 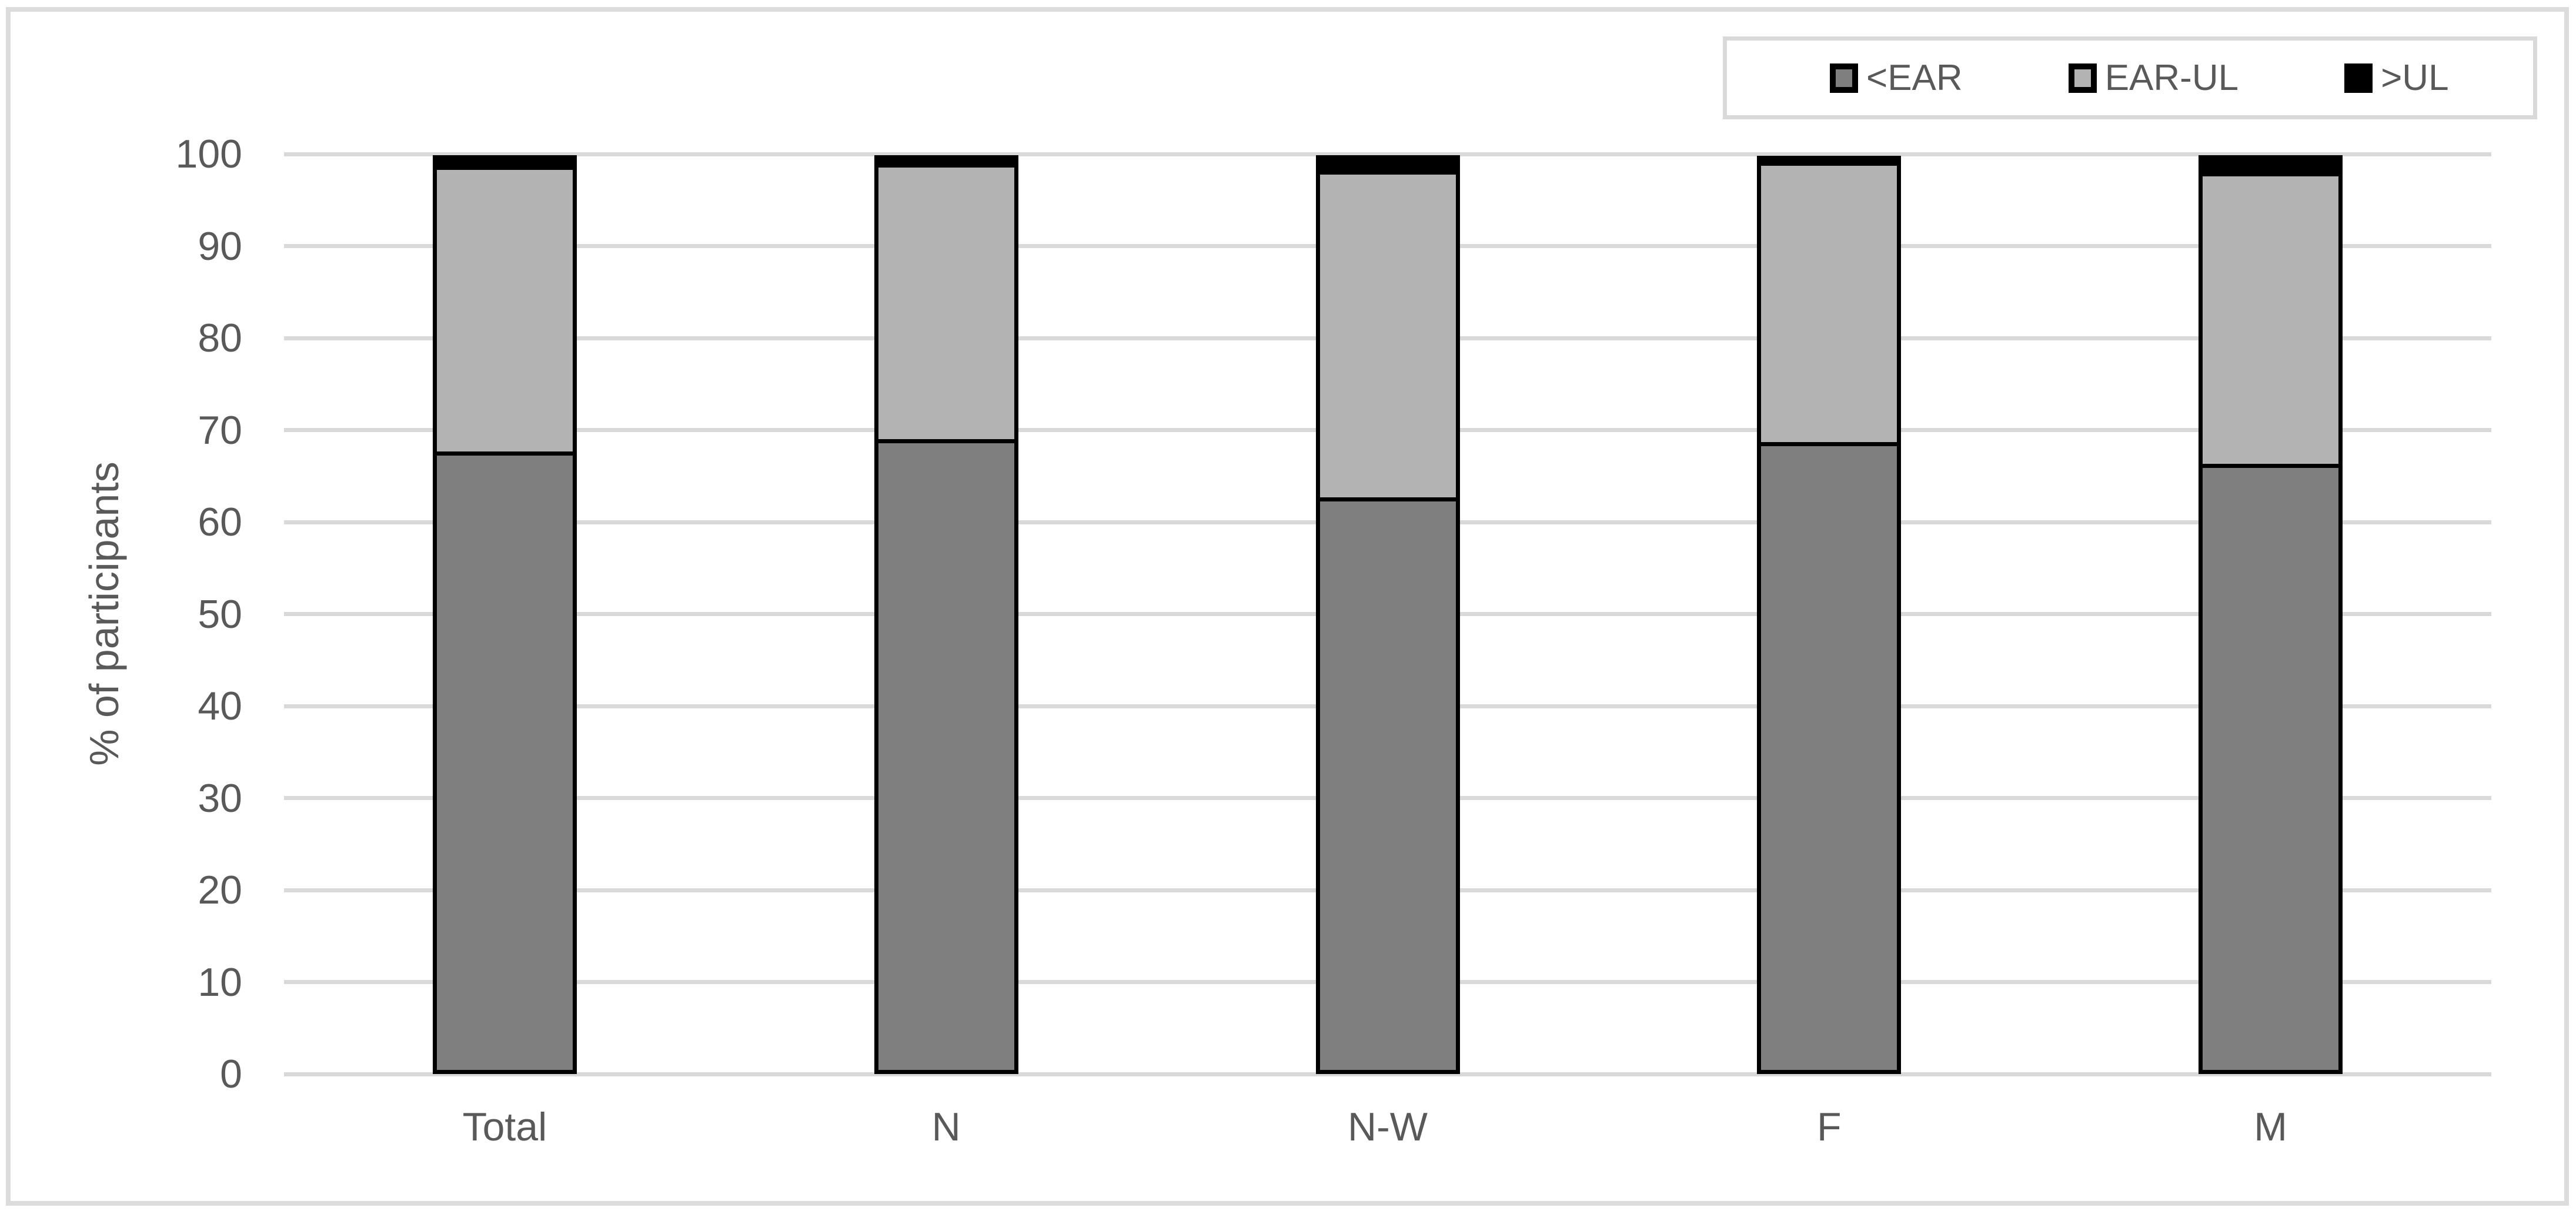 What do you see at coordinates (2270, 1127) in the screenshot?
I see `x-axis-label-m: M` at bounding box center [2270, 1127].